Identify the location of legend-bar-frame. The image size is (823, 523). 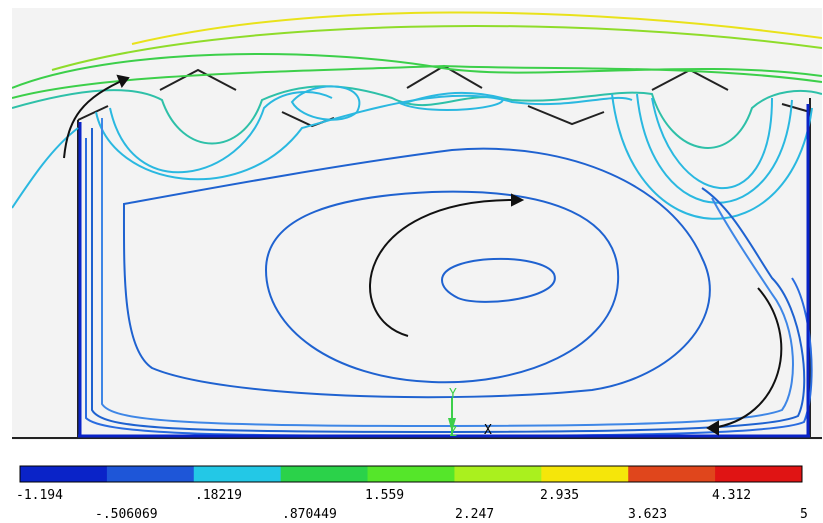
(411, 474).